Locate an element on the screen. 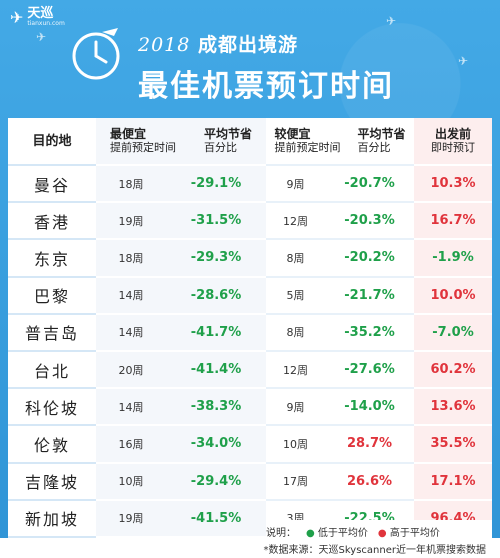 The height and width of the screenshot is (558, 500). legend-bg is located at coordinates (379, 529).